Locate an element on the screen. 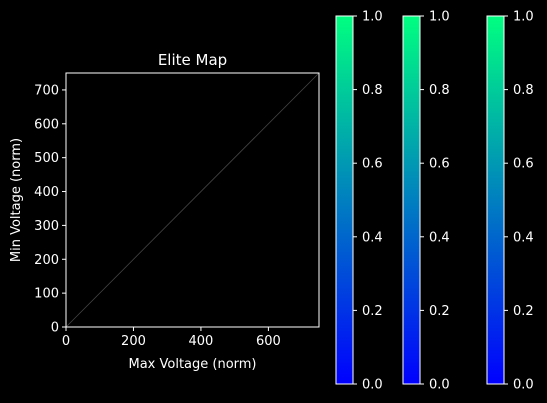 This screenshot has height=403, width=547. colorbar-1: 0.0 0.2 0.4 0.6 0.8 1.0 is located at coordinates (359, 201).